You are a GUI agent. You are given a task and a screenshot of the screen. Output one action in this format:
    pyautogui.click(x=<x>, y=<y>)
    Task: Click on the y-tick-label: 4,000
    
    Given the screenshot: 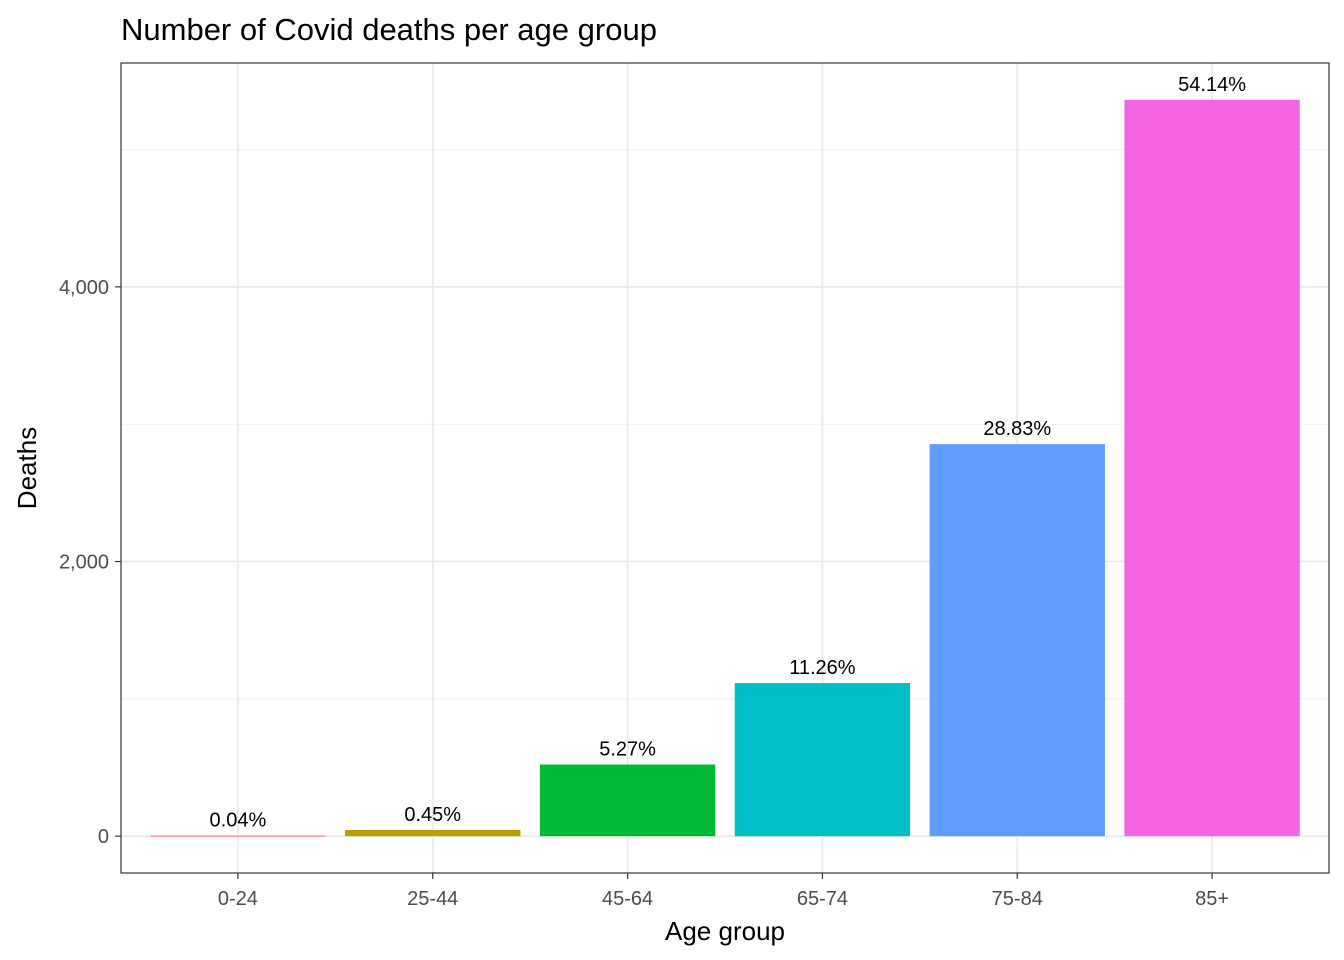 What is the action you would take?
    pyautogui.click(x=84, y=288)
    